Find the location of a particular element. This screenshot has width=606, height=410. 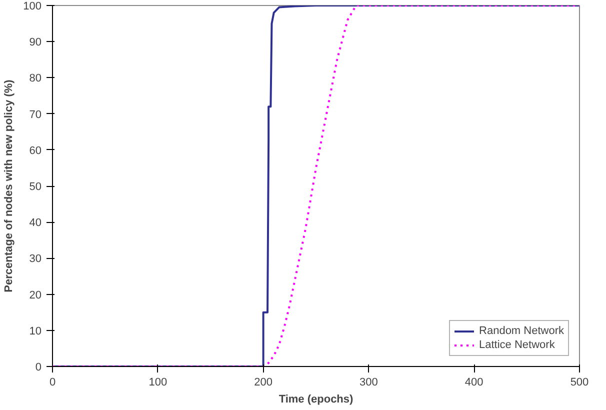

y-tick-label: 50 is located at coordinates (35, 187).